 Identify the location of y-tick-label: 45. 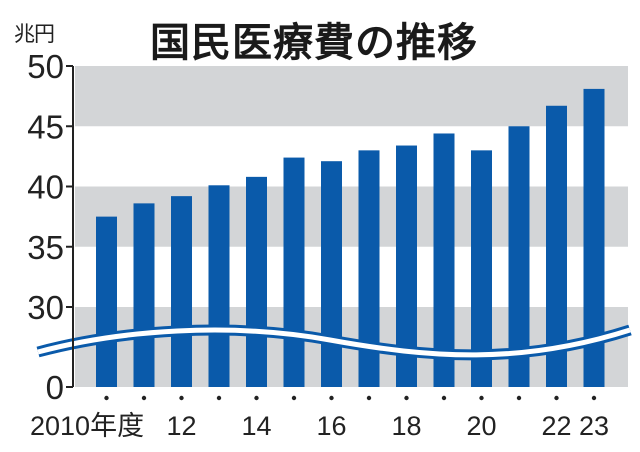
(45, 126).